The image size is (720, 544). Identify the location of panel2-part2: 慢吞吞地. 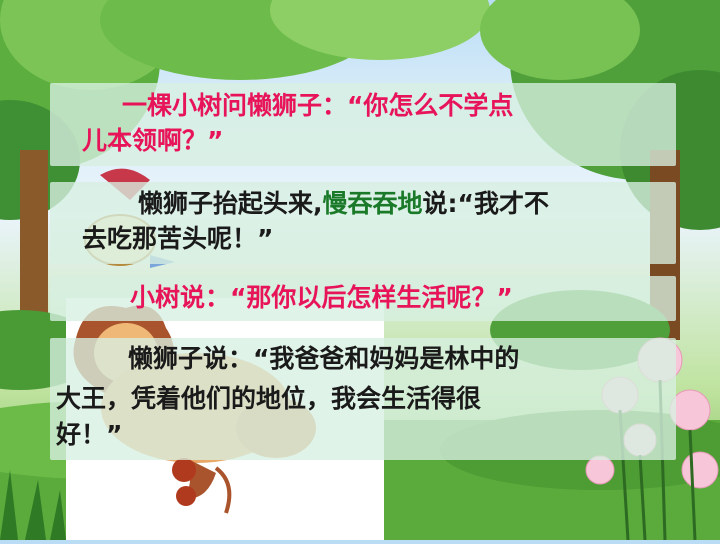
(372, 203).